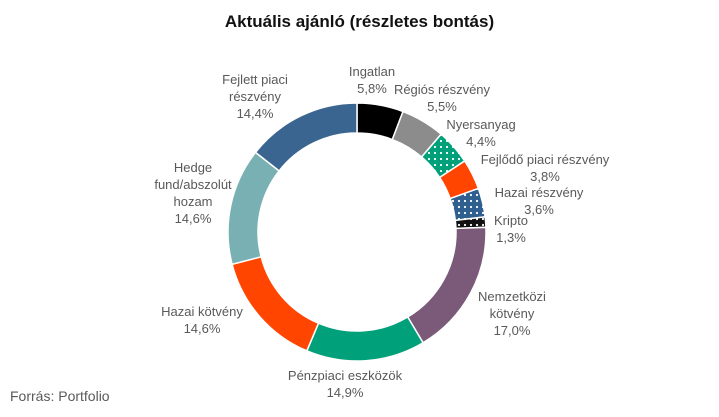 Image resolution: width=719 pixels, height=417 pixels. I want to click on slice-penzpiaci-eszkozok, so click(365, 338).